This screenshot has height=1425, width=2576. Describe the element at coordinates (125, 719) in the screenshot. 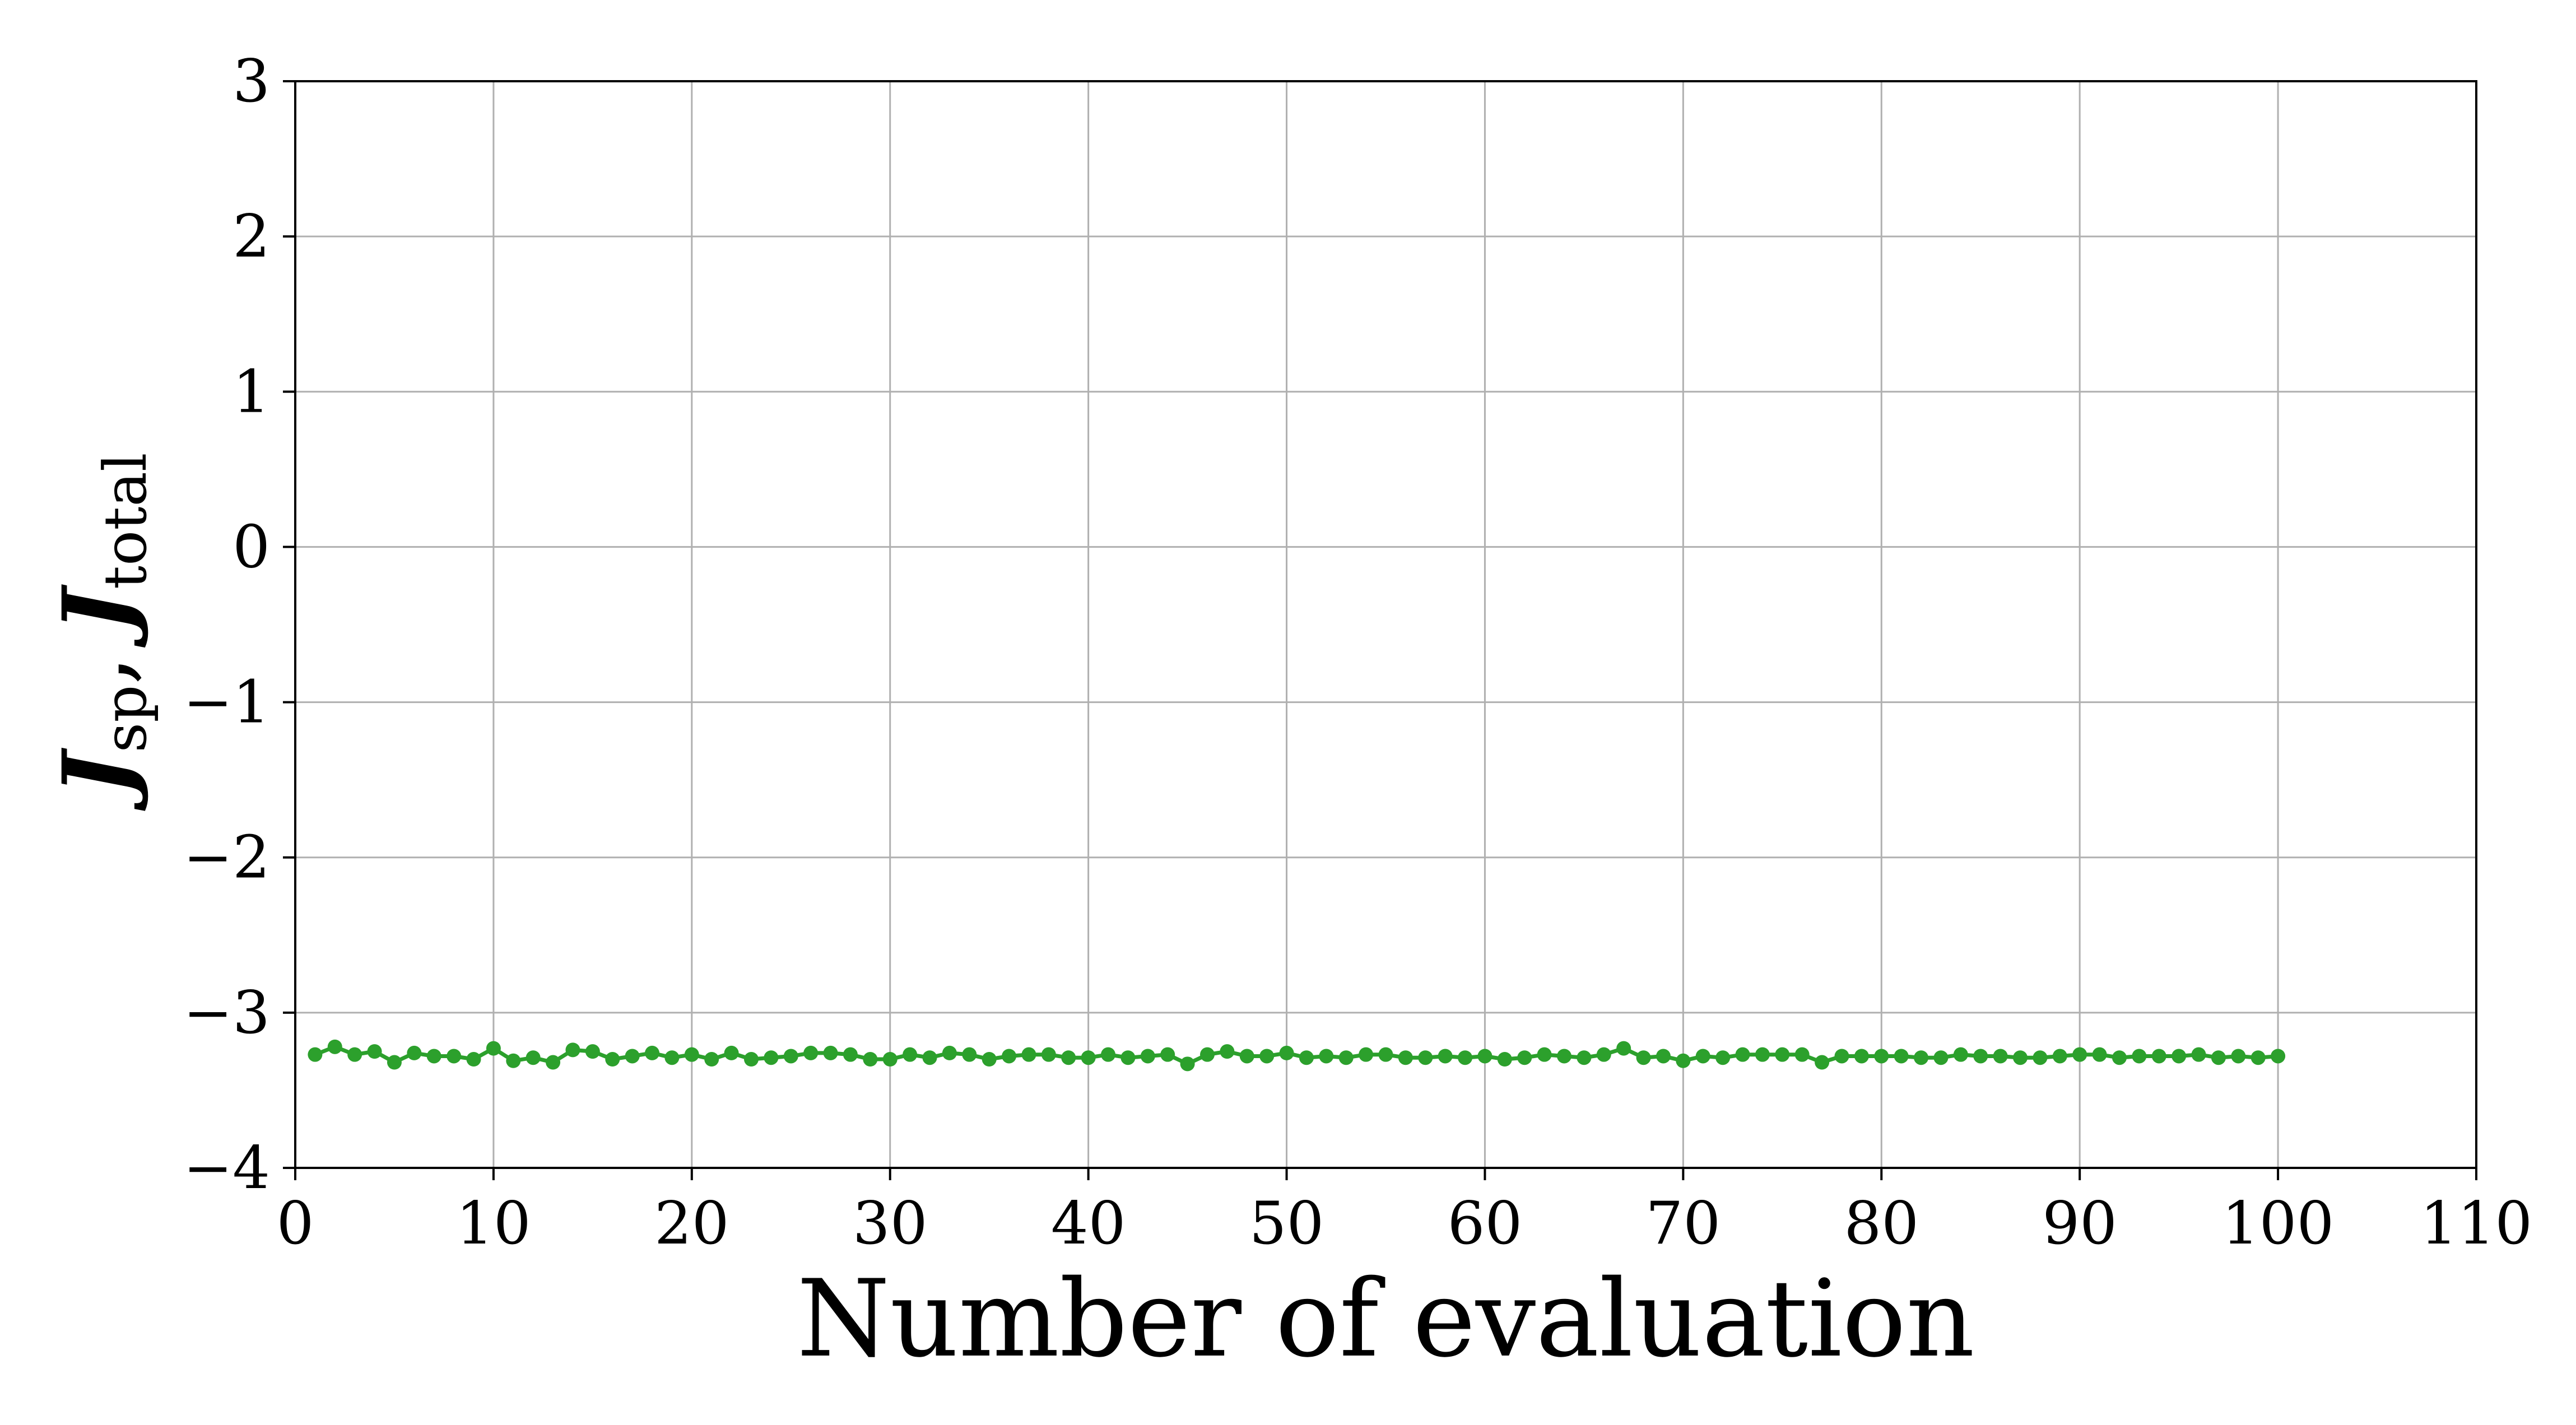

I see `y-axis-subscript-sp: sp` at that location.